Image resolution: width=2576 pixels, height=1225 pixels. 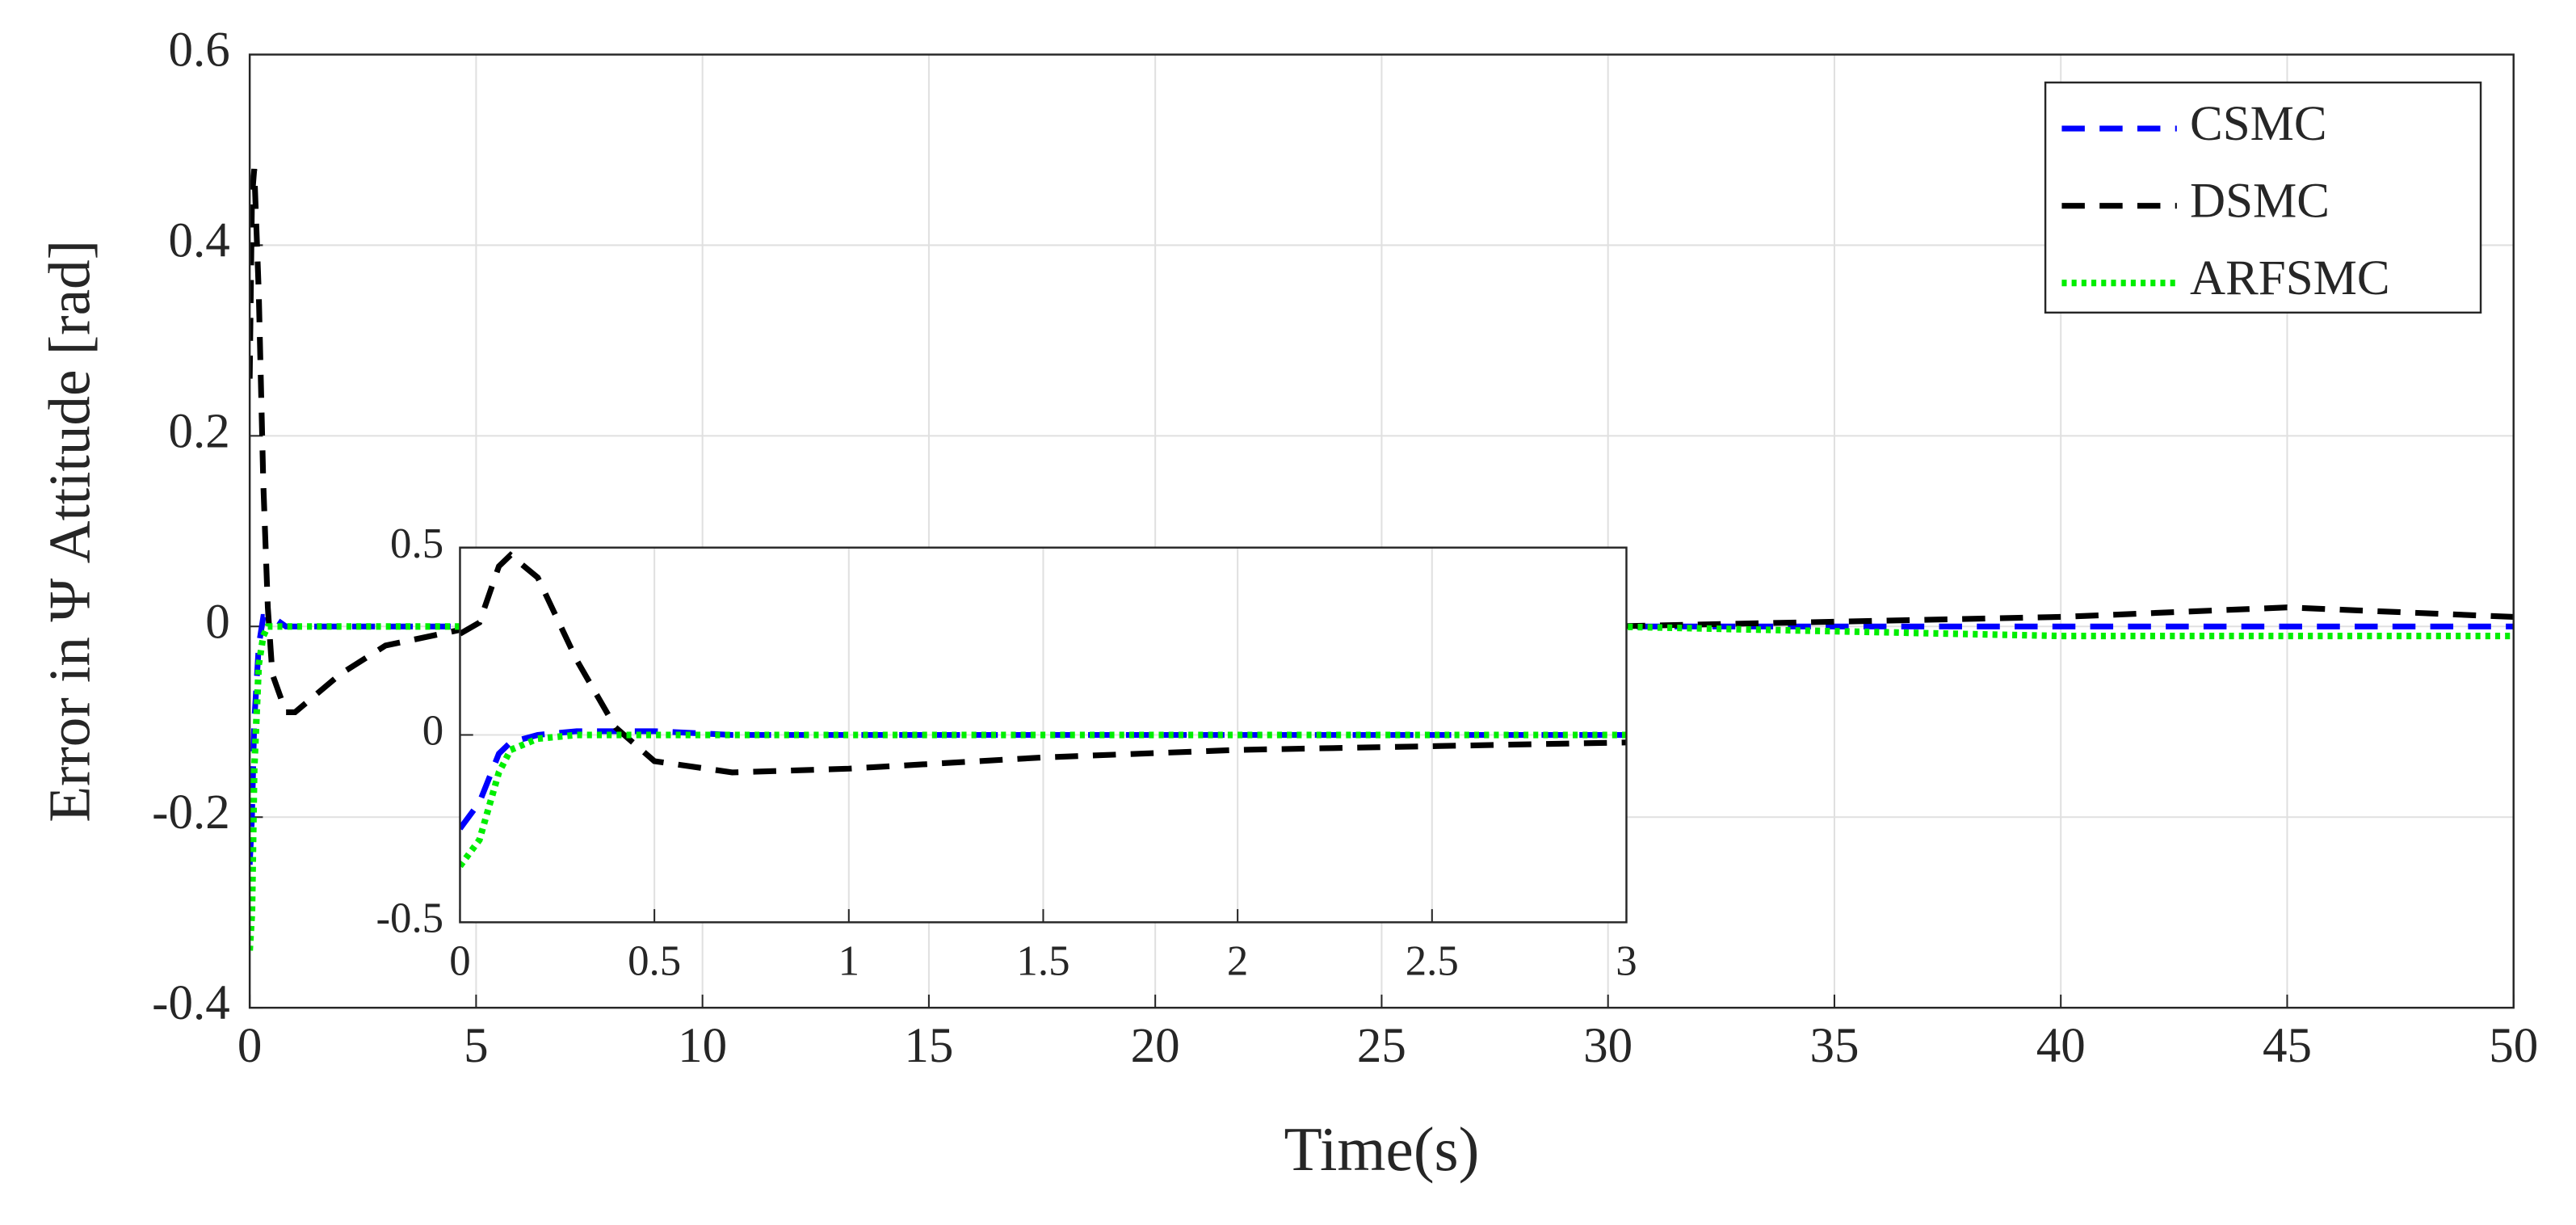 What do you see at coordinates (476, 1046) in the screenshot?
I see `x-tick-label: 5` at bounding box center [476, 1046].